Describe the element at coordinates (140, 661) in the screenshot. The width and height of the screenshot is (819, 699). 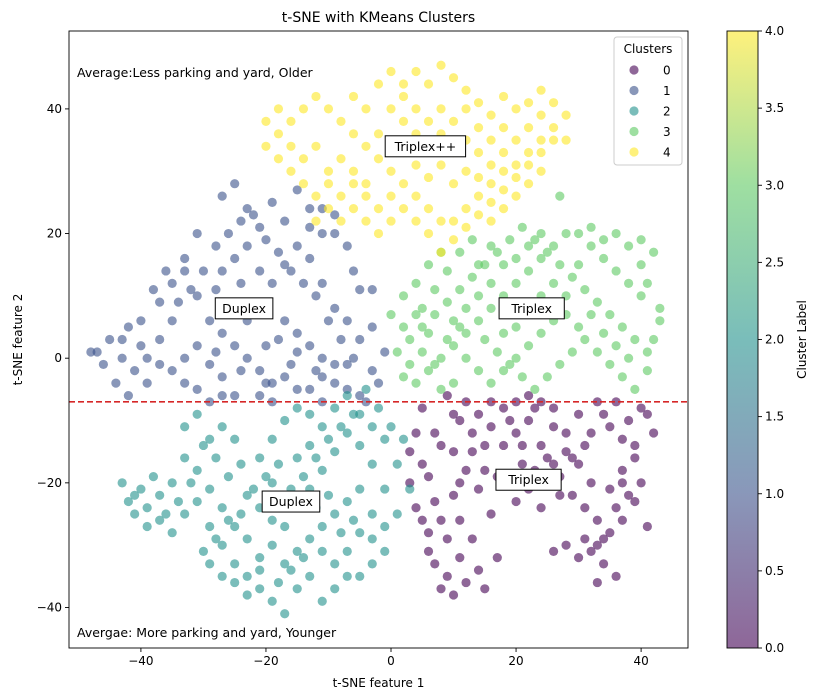
I see `x-tick-label: −40` at that location.